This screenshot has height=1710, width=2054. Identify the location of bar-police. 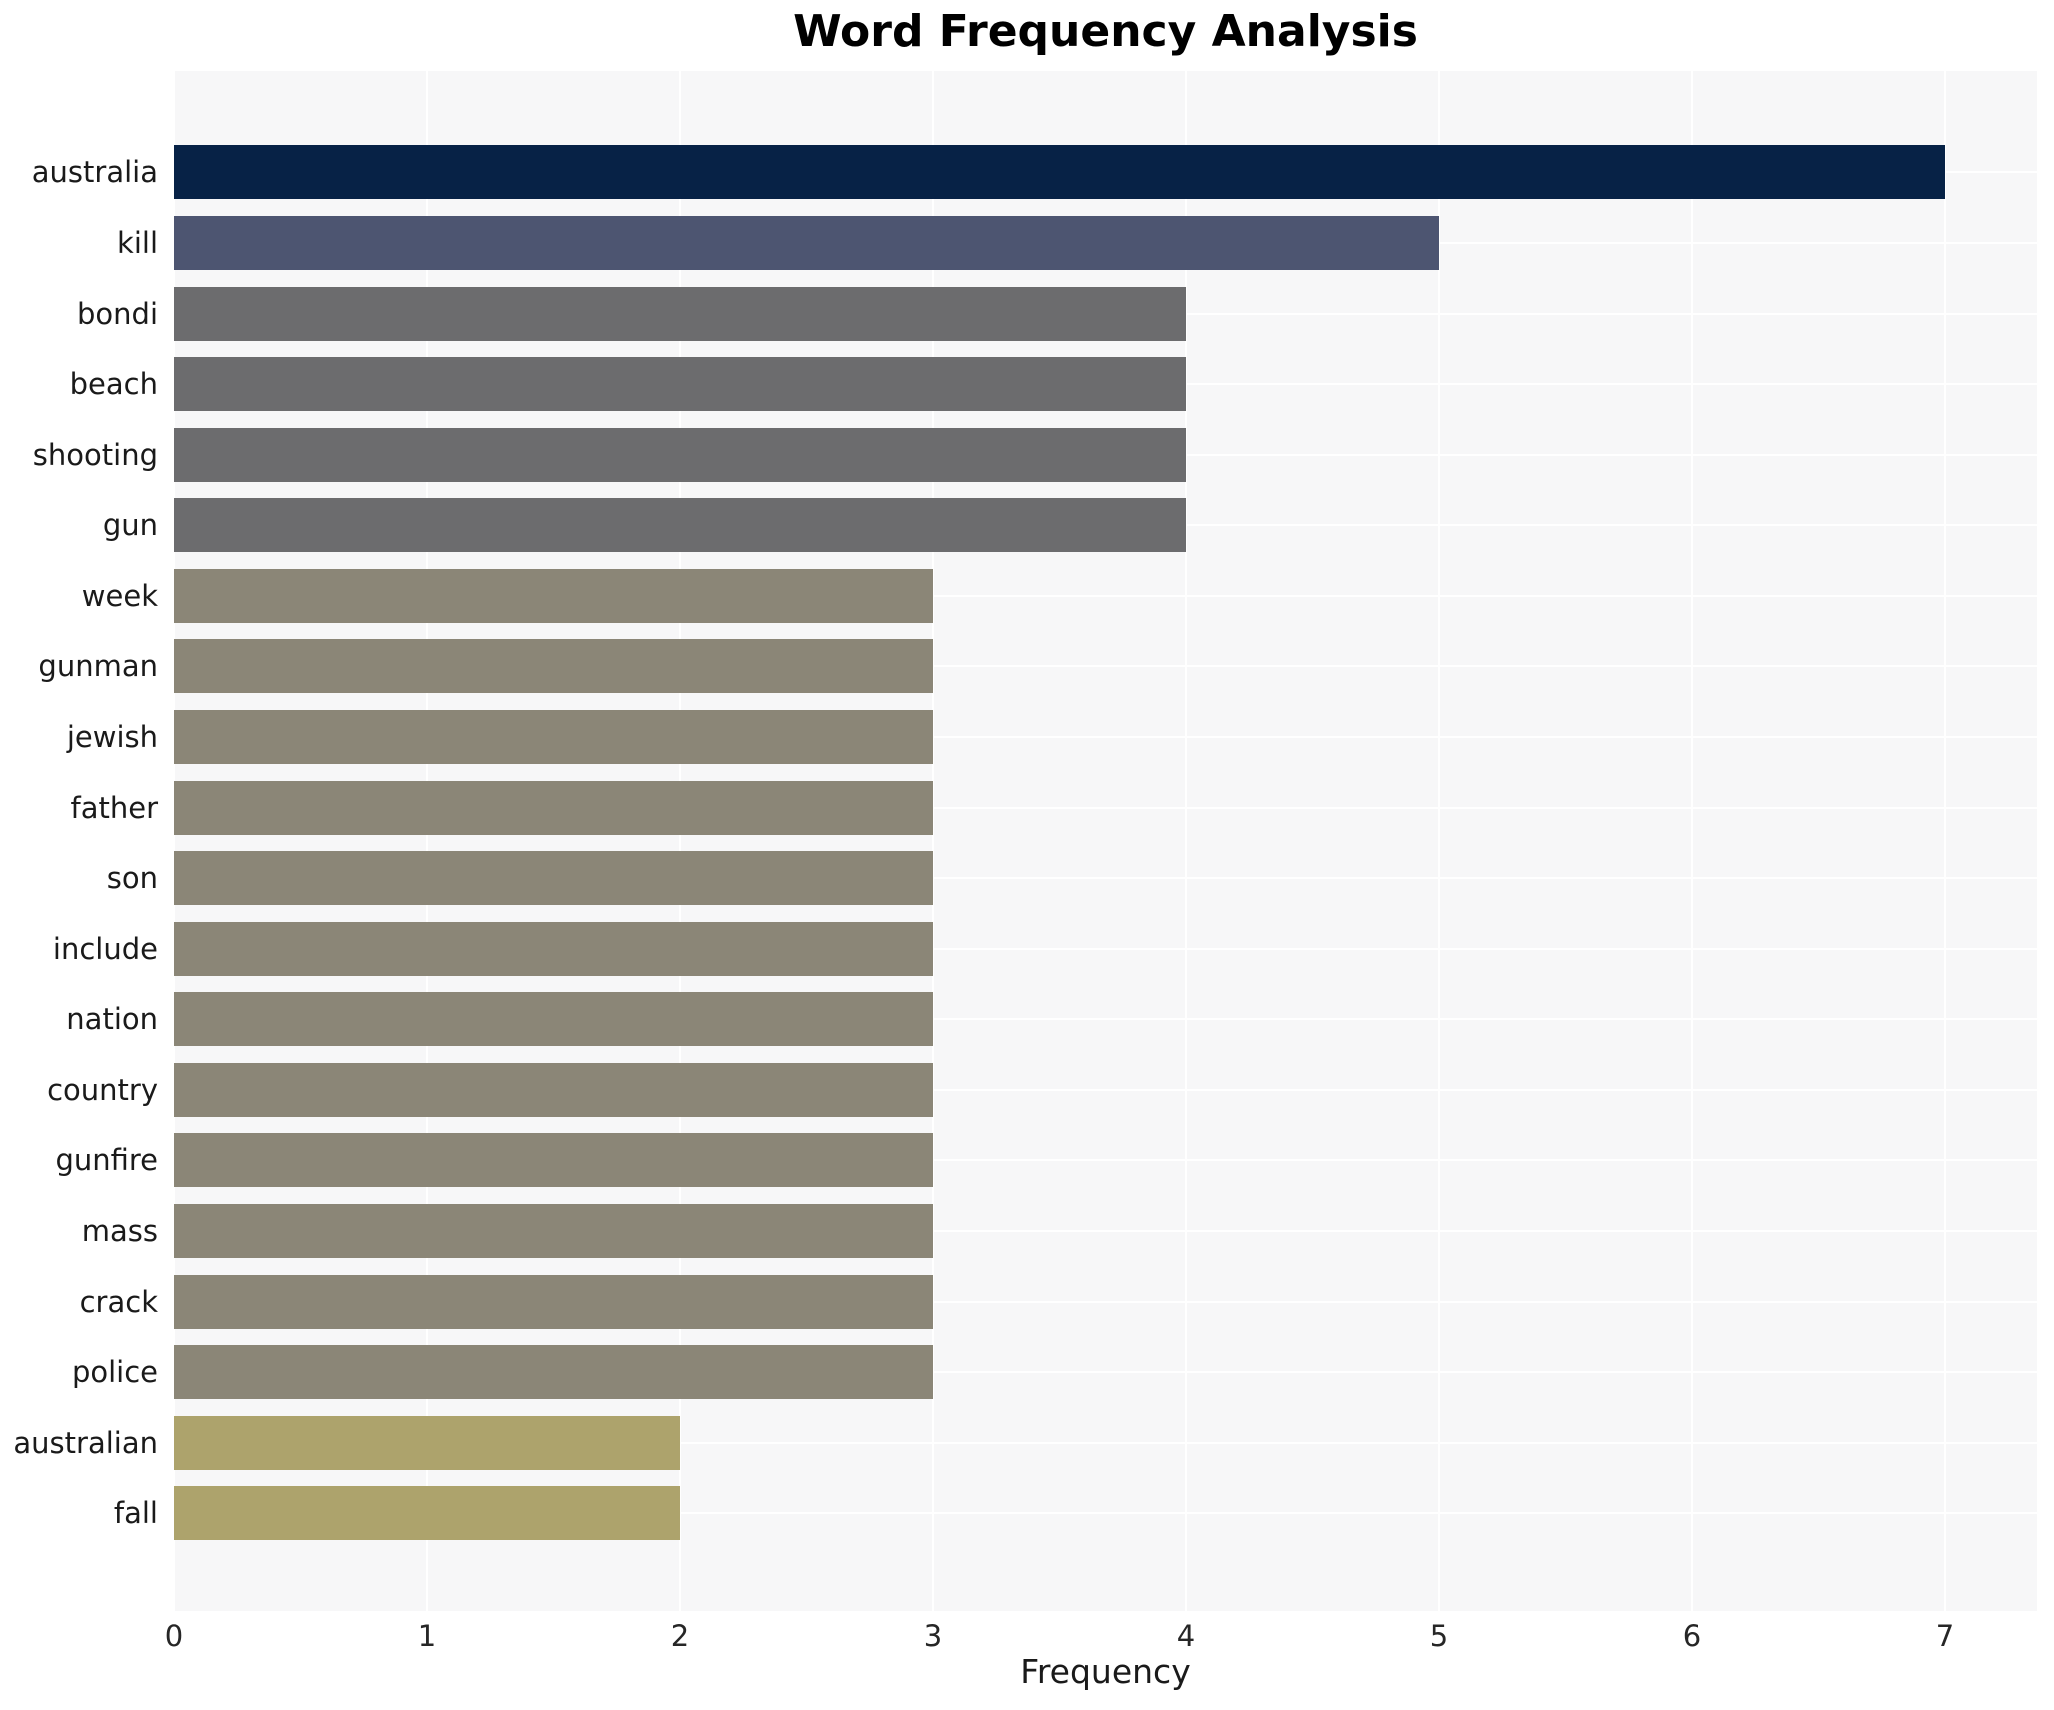
(553, 1372).